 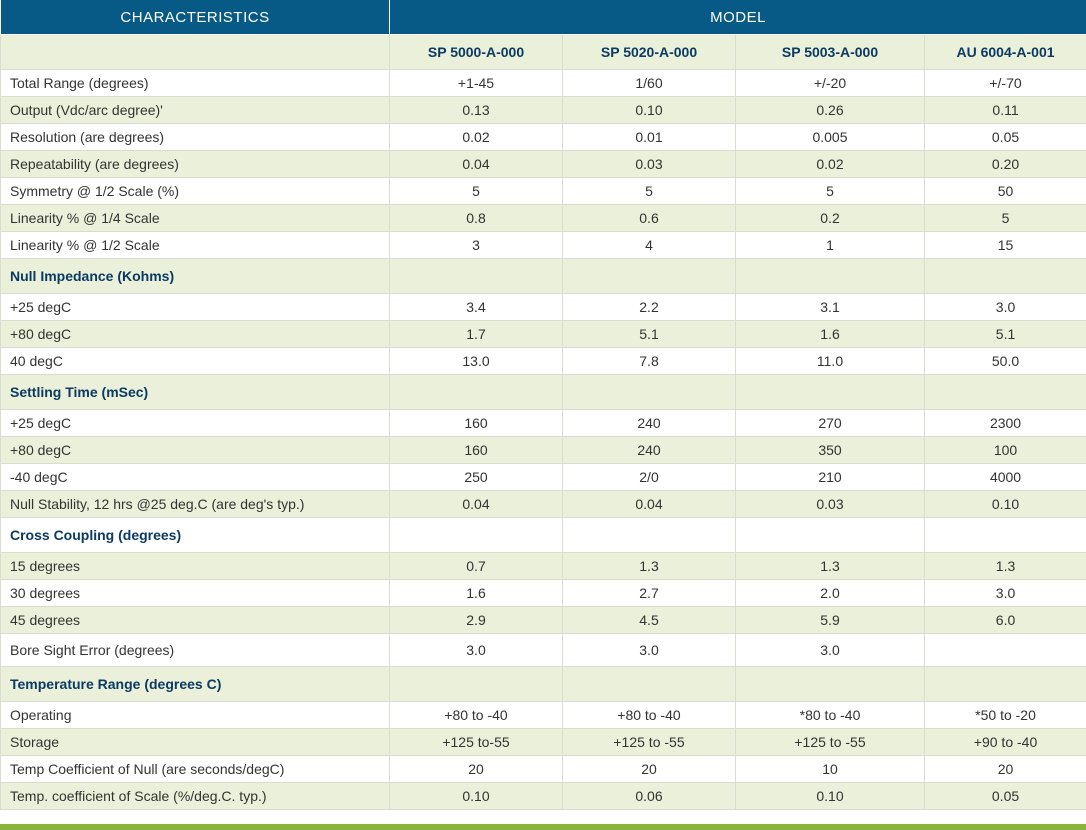 What do you see at coordinates (649, 796) in the screenshot?
I see `value-cell: 0.06` at bounding box center [649, 796].